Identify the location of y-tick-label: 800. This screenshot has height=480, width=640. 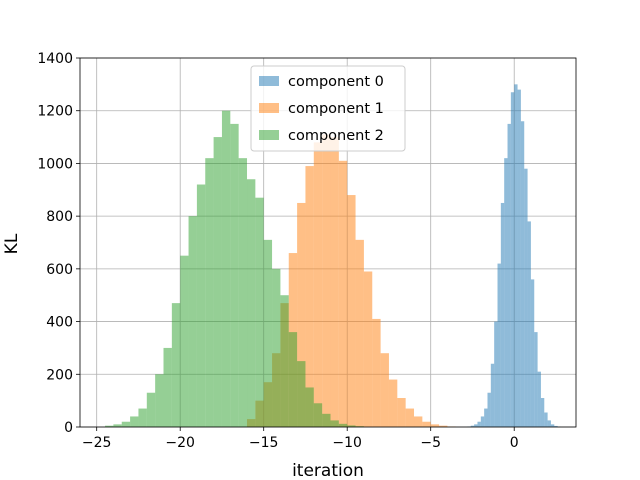
(59, 217).